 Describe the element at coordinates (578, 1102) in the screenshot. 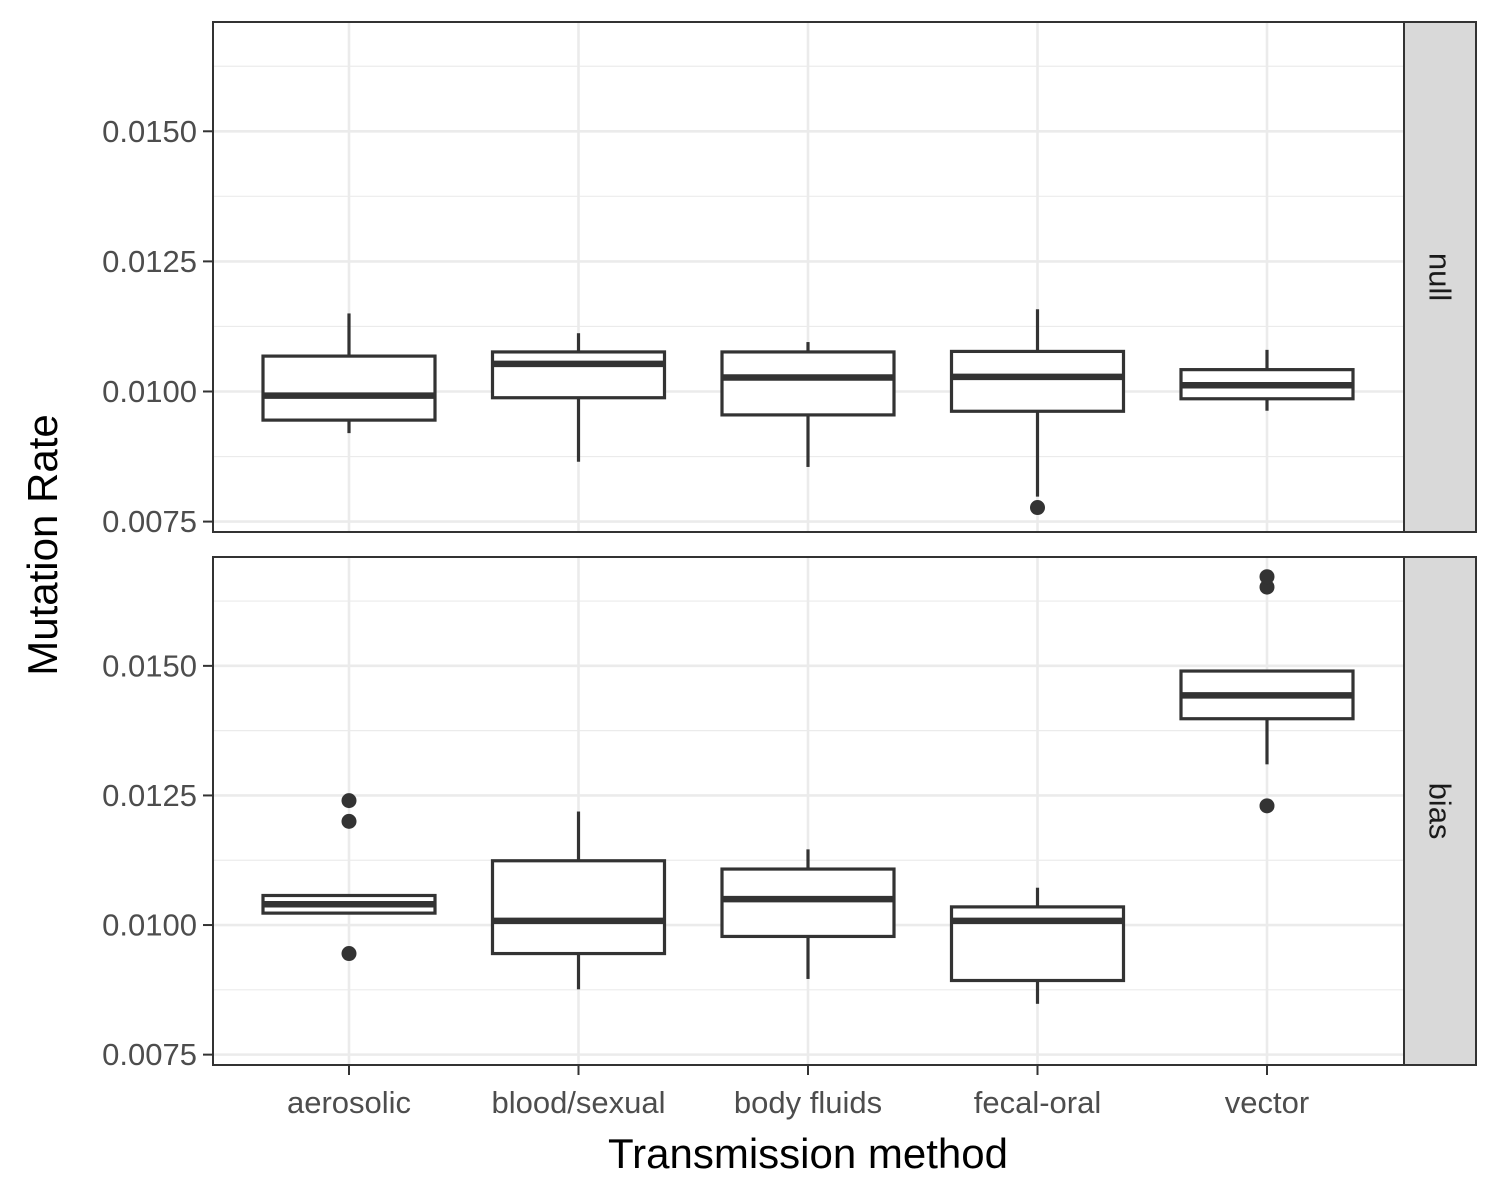

I see `x-tick-label: blood/sexual` at that location.